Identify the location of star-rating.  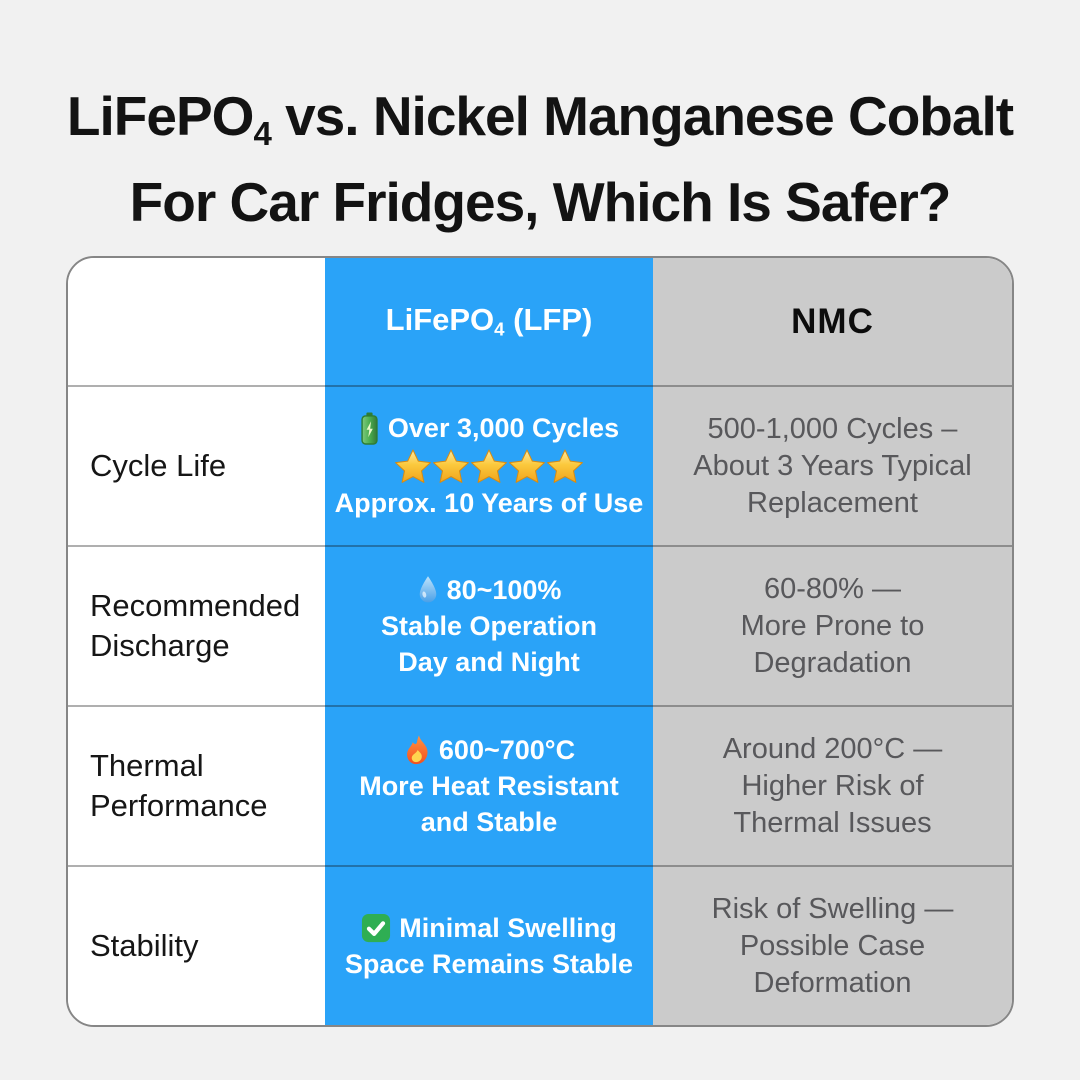
(489, 466).